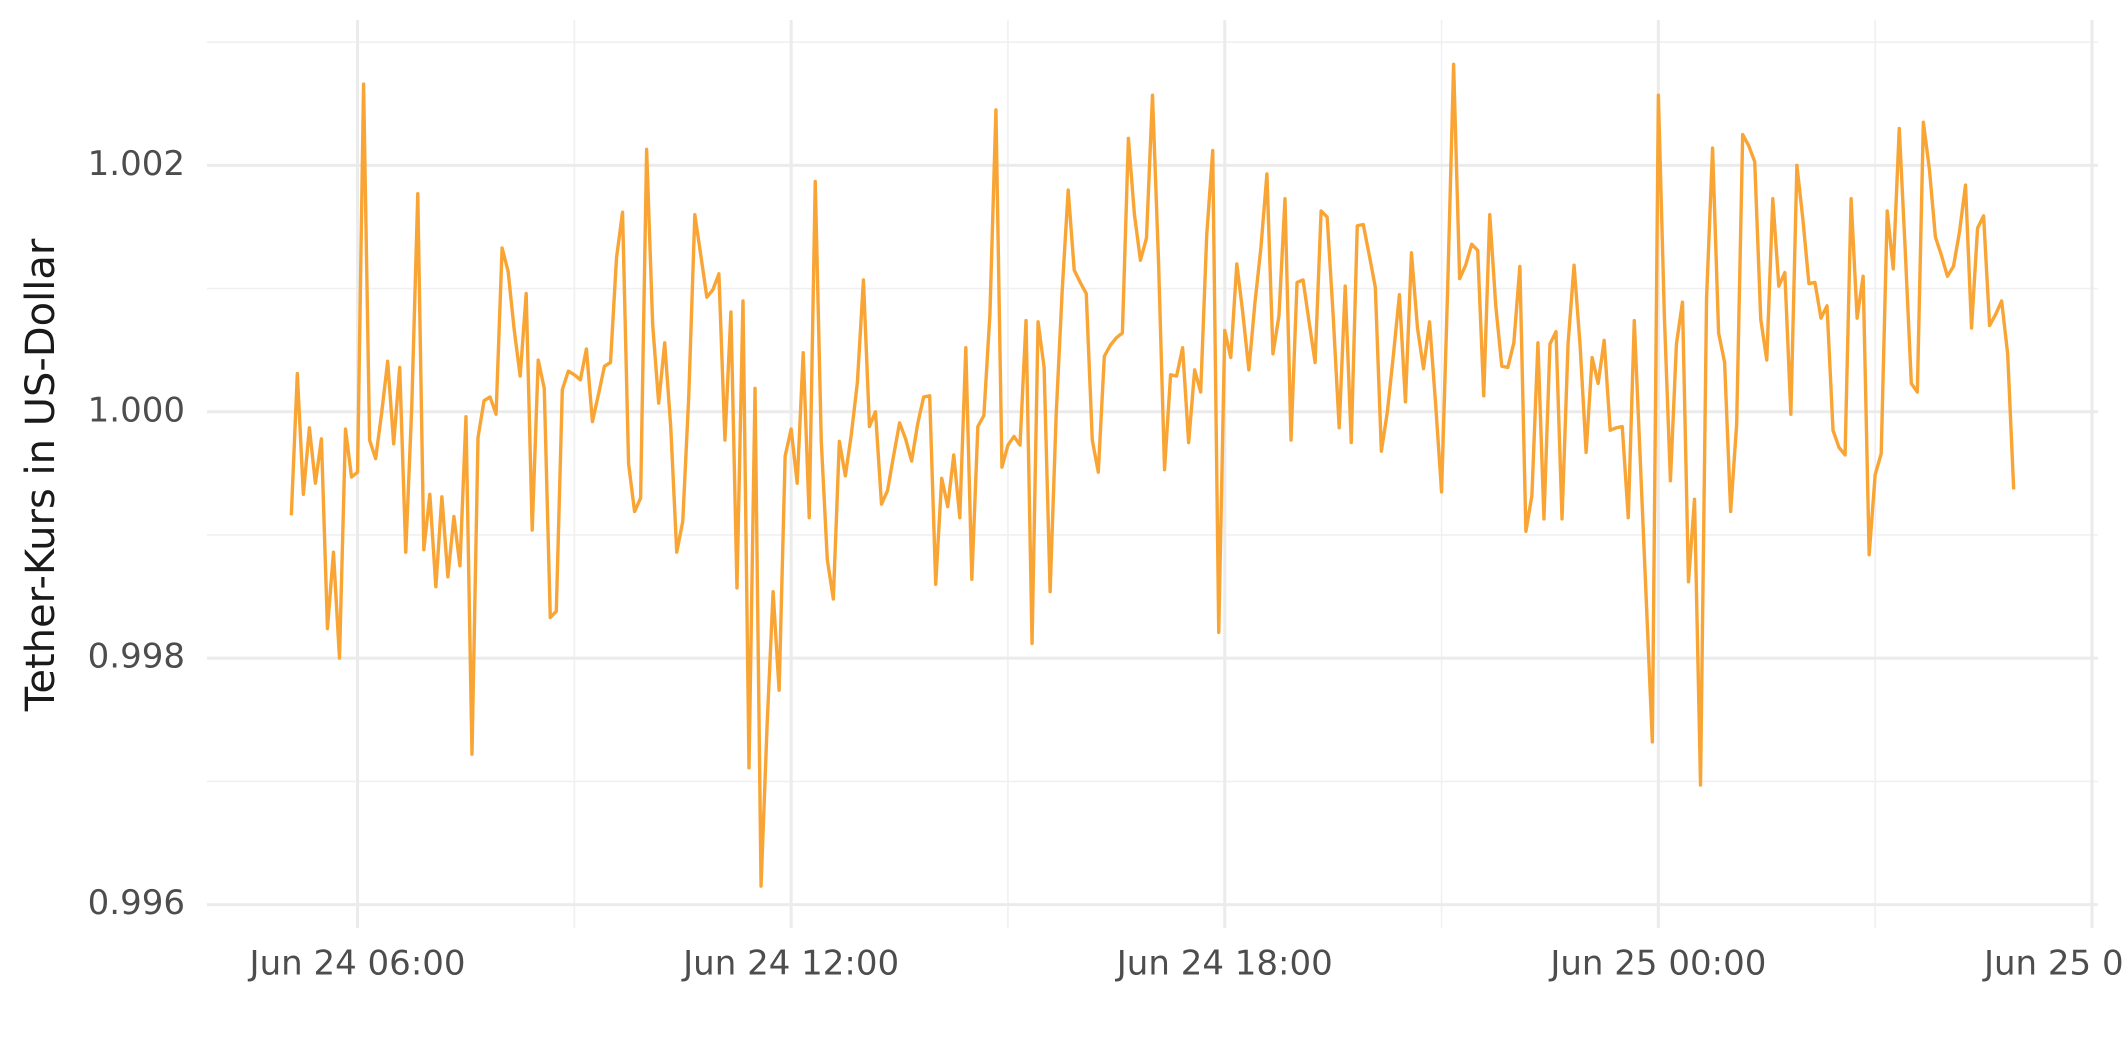 The image size is (2125, 1062). What do you see at coordinates (41, 475) in the screenshot?
I see `y-axis-title: Tether-Kurs in US-Dollar` at bounding box center [41, 475].